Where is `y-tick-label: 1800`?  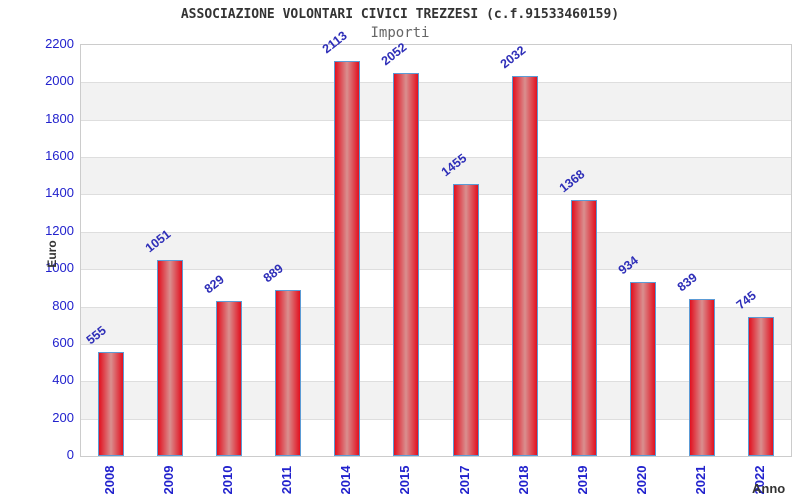 y-tick-label: 1800 is located at coordinates (59, 118).